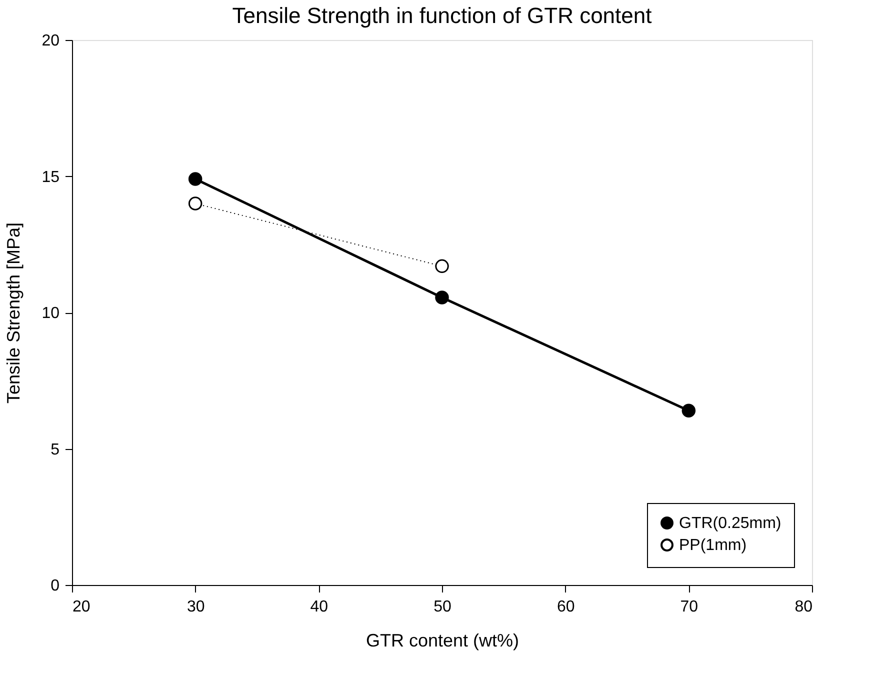 This screenshot has width=880, height=688. I want to click on y-axis-title: Tensile Strength [MPa], so click(14, 313).